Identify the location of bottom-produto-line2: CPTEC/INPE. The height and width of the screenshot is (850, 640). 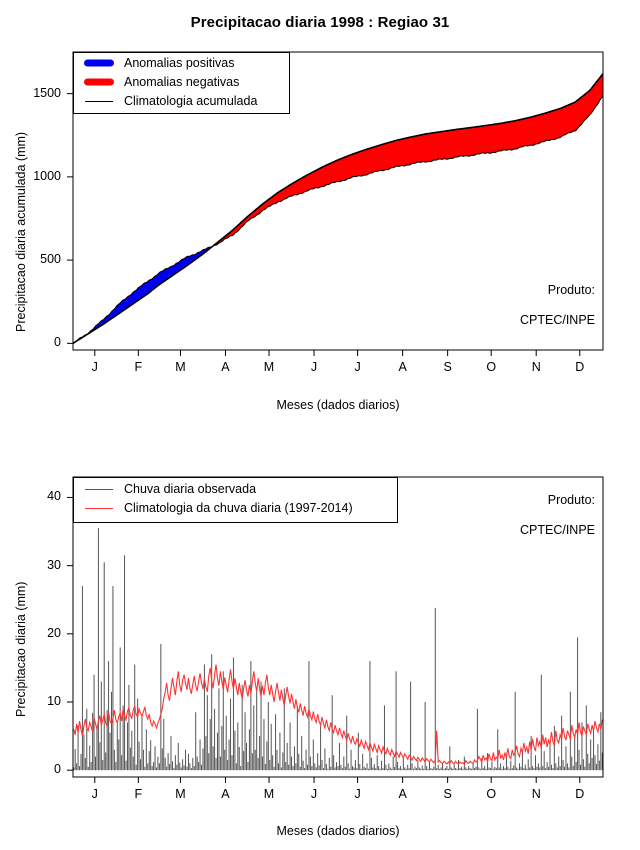
(557, 530).